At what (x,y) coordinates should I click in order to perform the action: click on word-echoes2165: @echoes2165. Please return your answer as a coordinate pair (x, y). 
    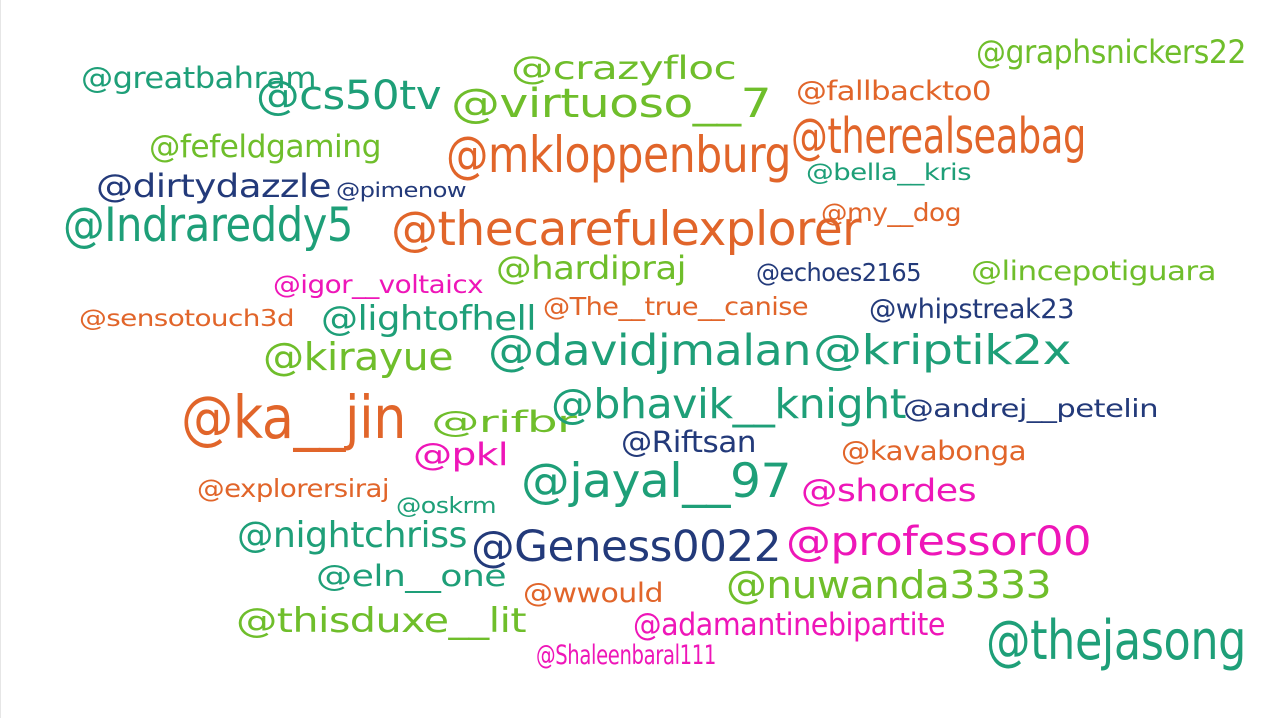
    Looking at the image, I should click on (838, 272).